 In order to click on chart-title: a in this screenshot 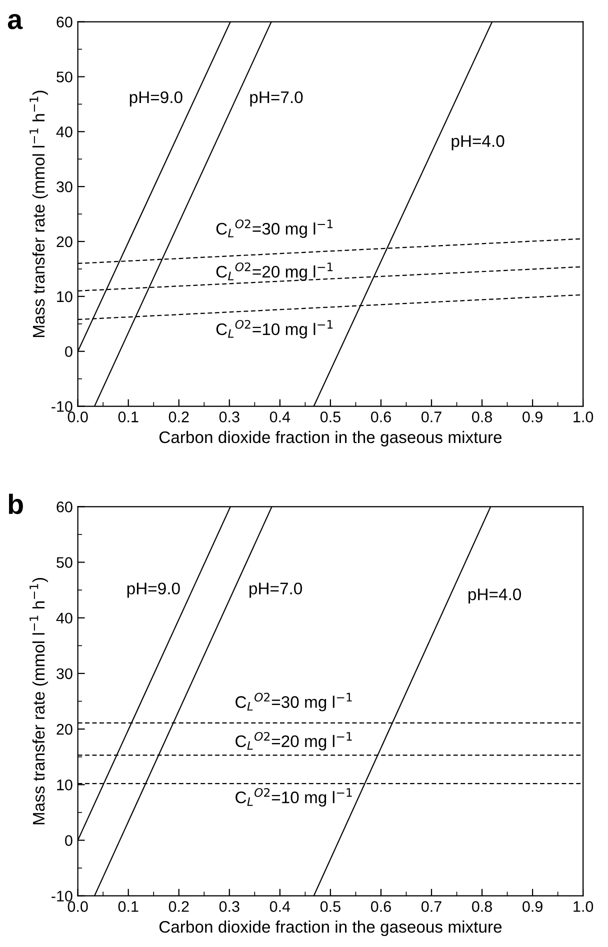, I will do `click(15, 22)`.